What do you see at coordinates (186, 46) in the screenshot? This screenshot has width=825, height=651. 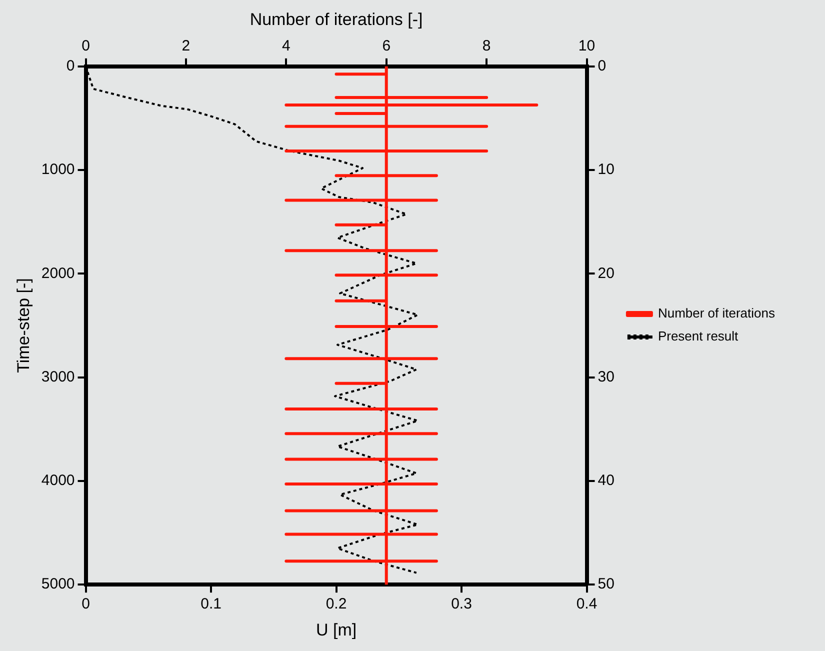 I see `x2-tick-label: 2` at bounding box center [186, 46].